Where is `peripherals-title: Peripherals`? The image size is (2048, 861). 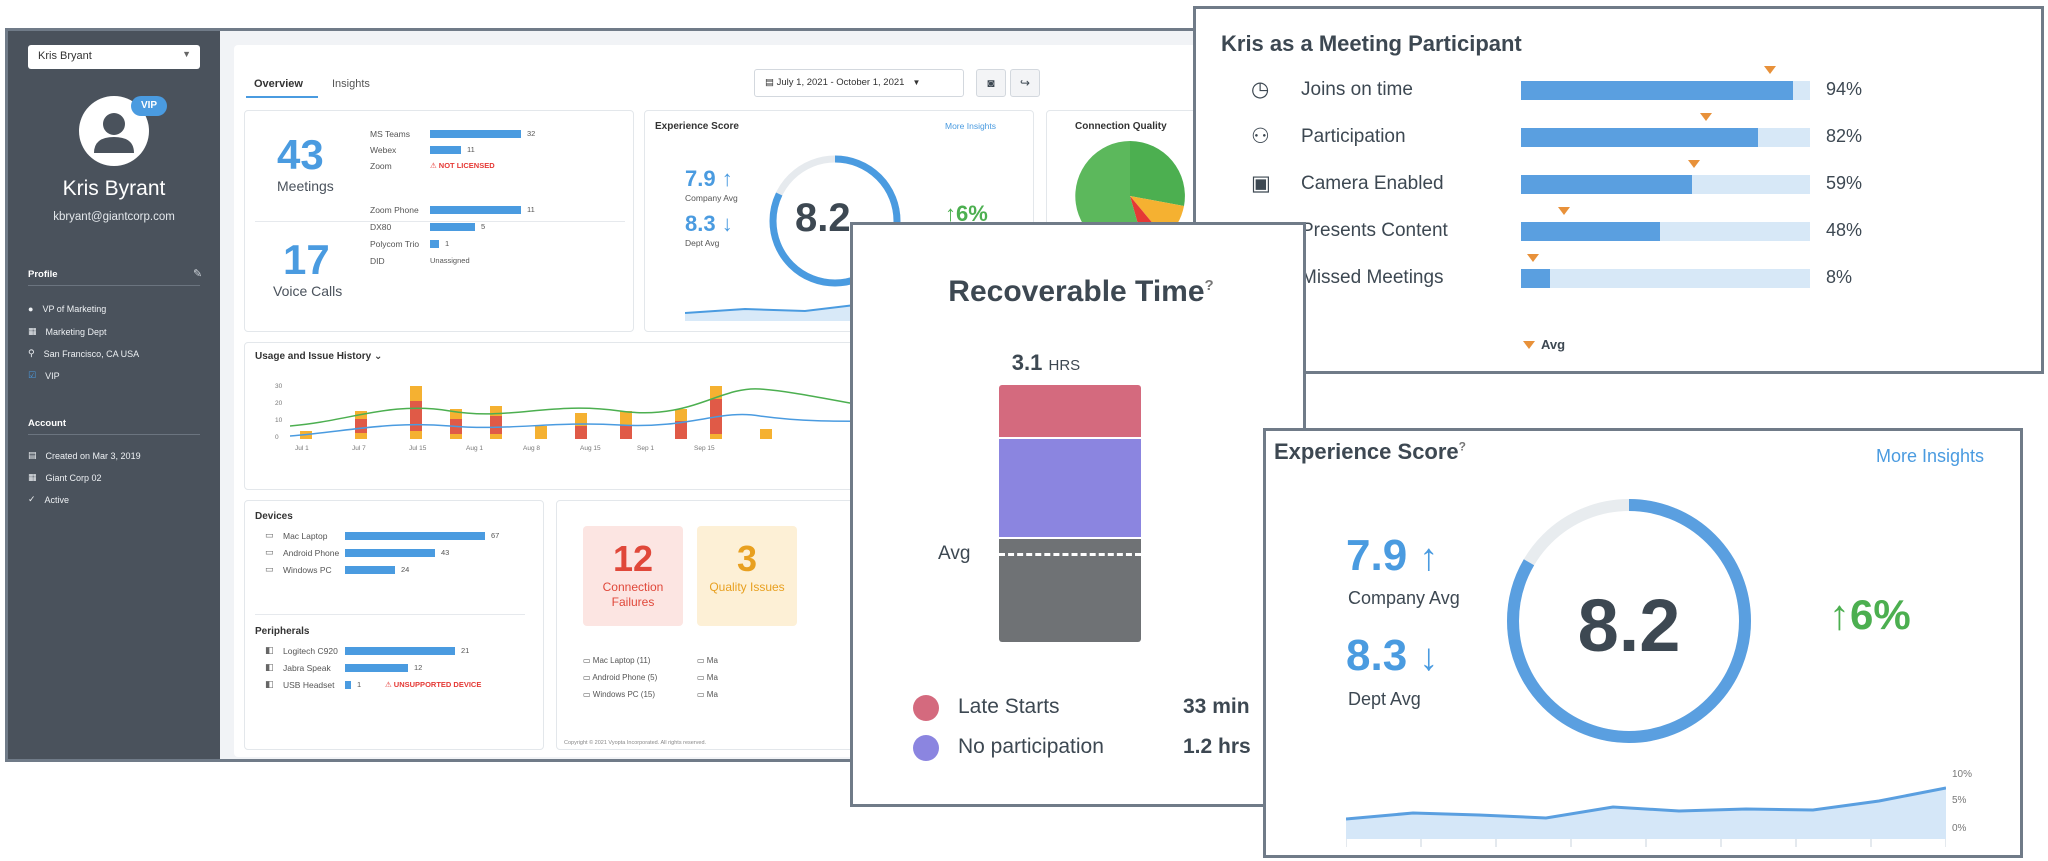
peripherals-title: Peripherals is located at coordinates (282, 631).